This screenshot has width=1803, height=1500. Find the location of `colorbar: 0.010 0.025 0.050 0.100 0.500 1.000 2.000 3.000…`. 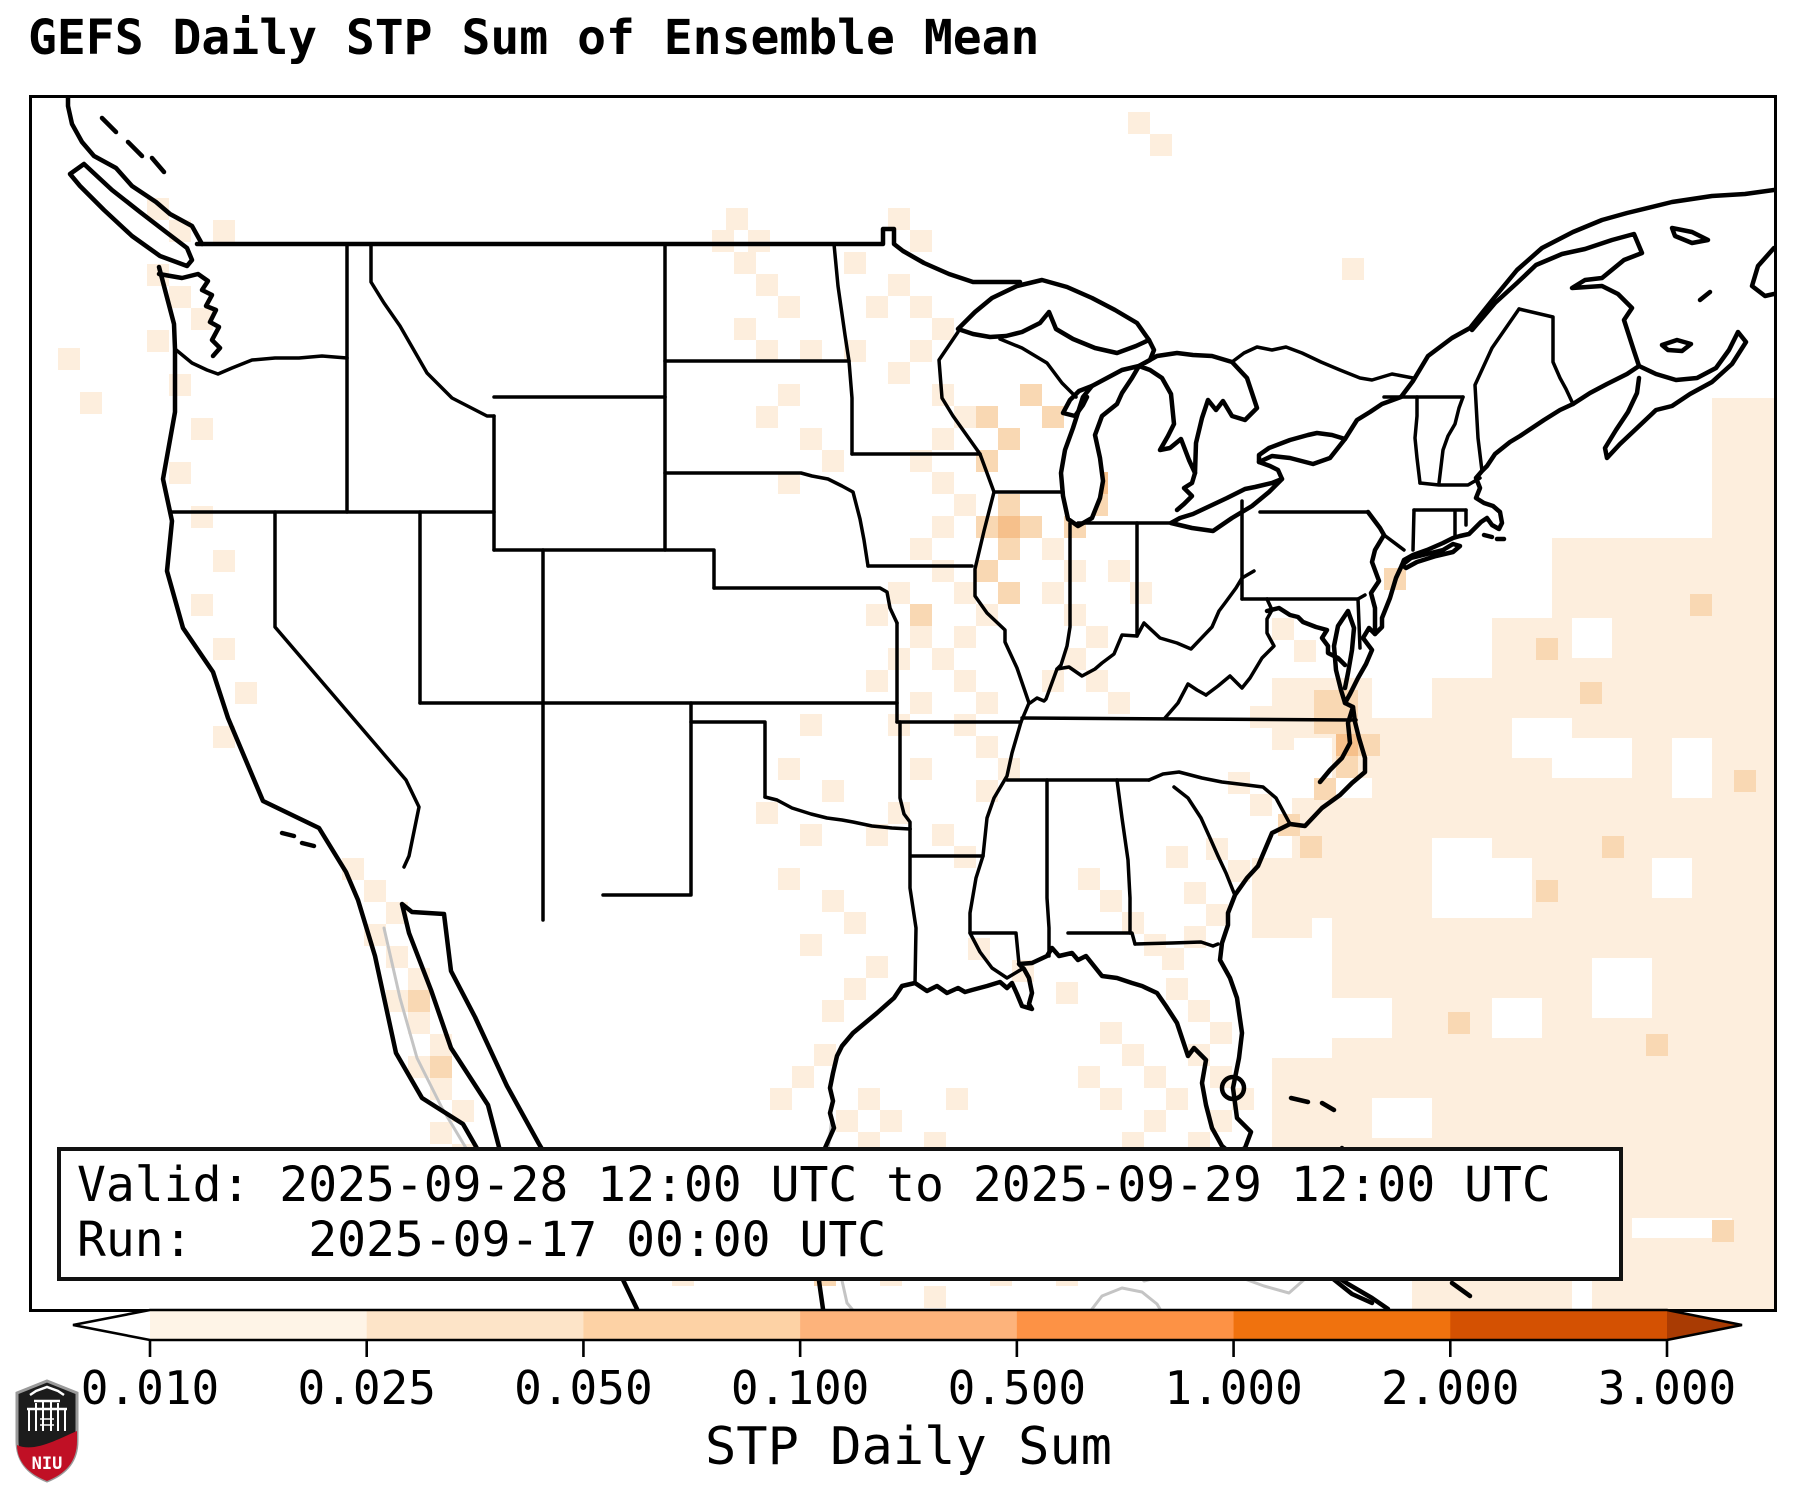

colorbar: 0.010 0.025 0.050 0.100 0.500 1.000 2.000 3.000… is located at coordinates (907, 1392).